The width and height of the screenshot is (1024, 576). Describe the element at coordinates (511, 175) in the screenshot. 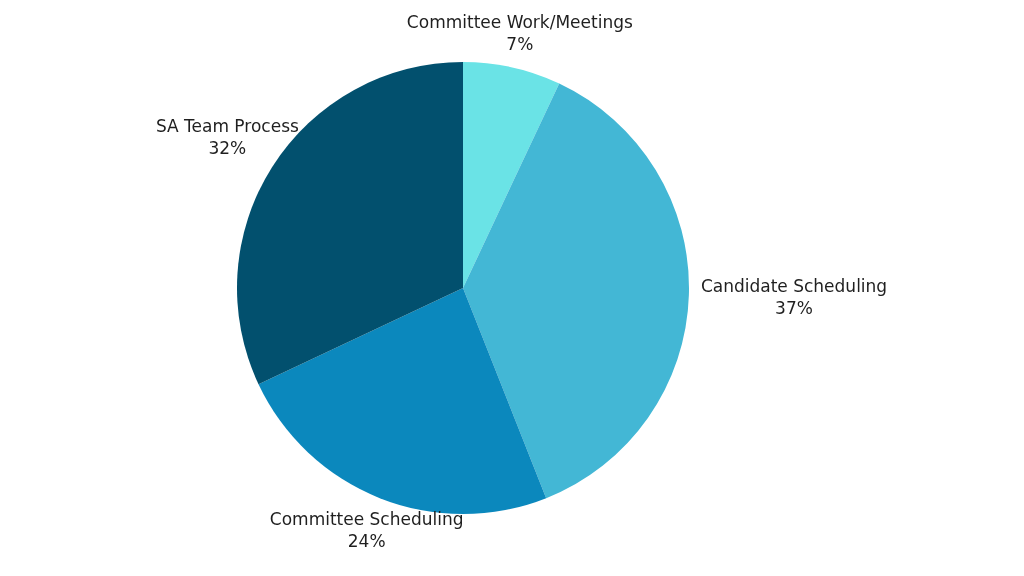

I see `pie-slice` at that location.